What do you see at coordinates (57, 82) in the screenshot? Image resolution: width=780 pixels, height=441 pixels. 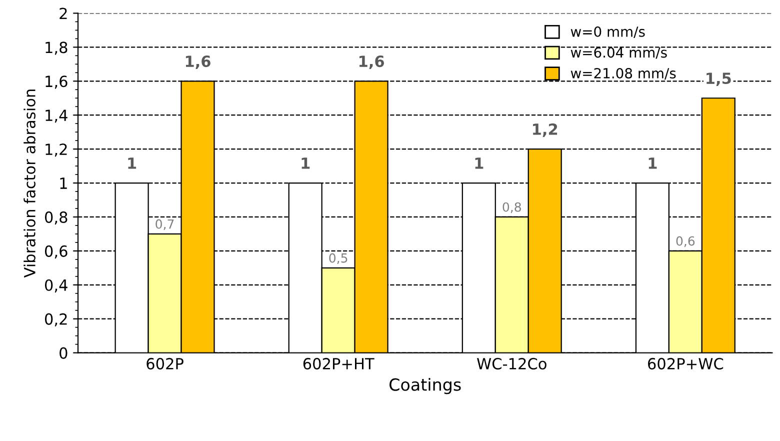 I see `y-tick-label: 1,6` at bounding box center [57, 82].